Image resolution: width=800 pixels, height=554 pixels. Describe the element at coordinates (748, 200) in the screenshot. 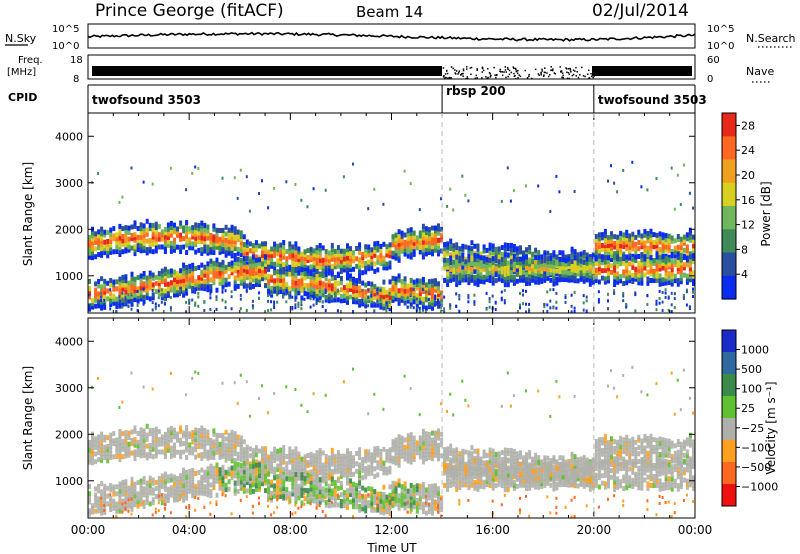

I see `colorbar-tick-label: 16` at that location.